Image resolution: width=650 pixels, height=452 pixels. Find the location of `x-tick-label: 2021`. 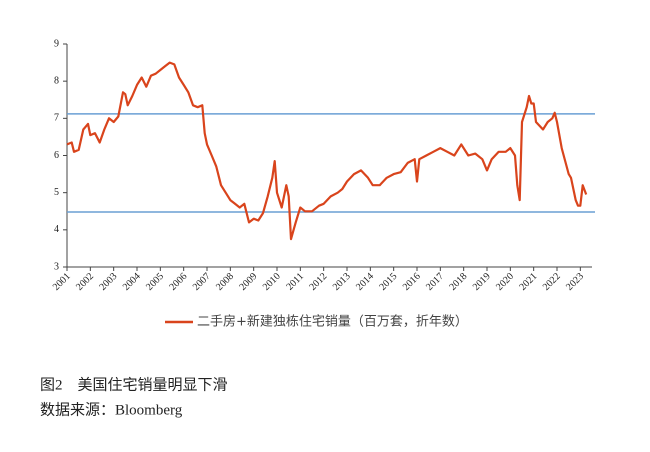

x-tick-label: 2021 is located at coordinates (528, 282).